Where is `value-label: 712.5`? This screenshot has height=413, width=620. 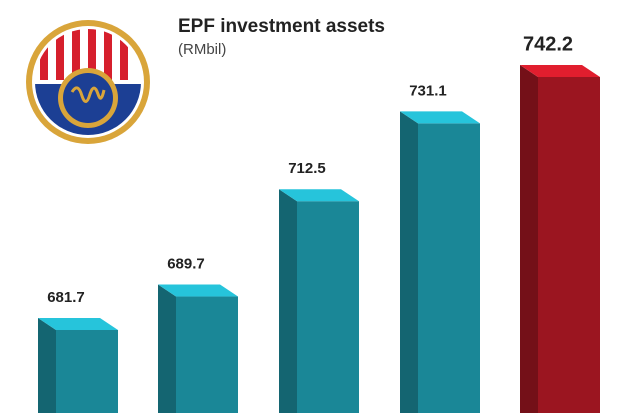
value-label: 712.5 is located at coordinates (307, 168).